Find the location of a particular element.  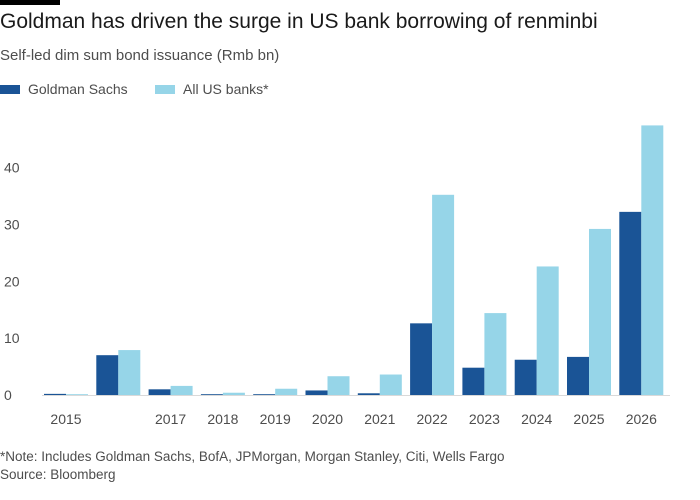

bar-goldman-sachs-2025 is located at coordinates (578, 375).